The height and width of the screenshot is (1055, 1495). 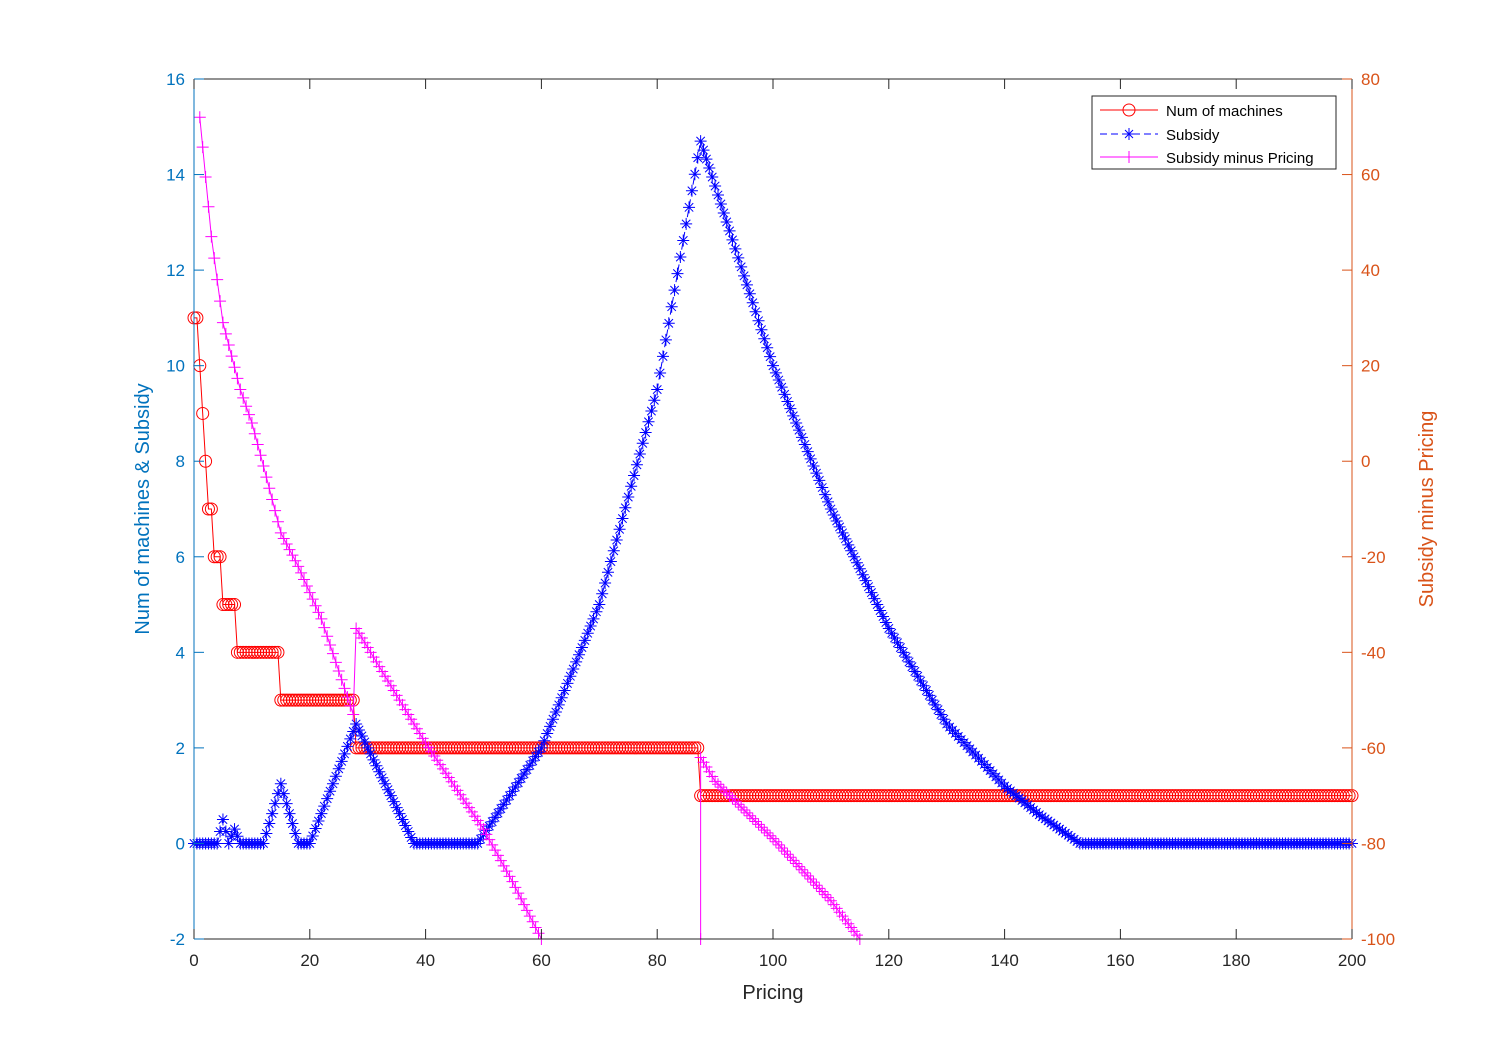 I want to click on y-right-tick-label-8: 60, so click(x=1370, y=175).